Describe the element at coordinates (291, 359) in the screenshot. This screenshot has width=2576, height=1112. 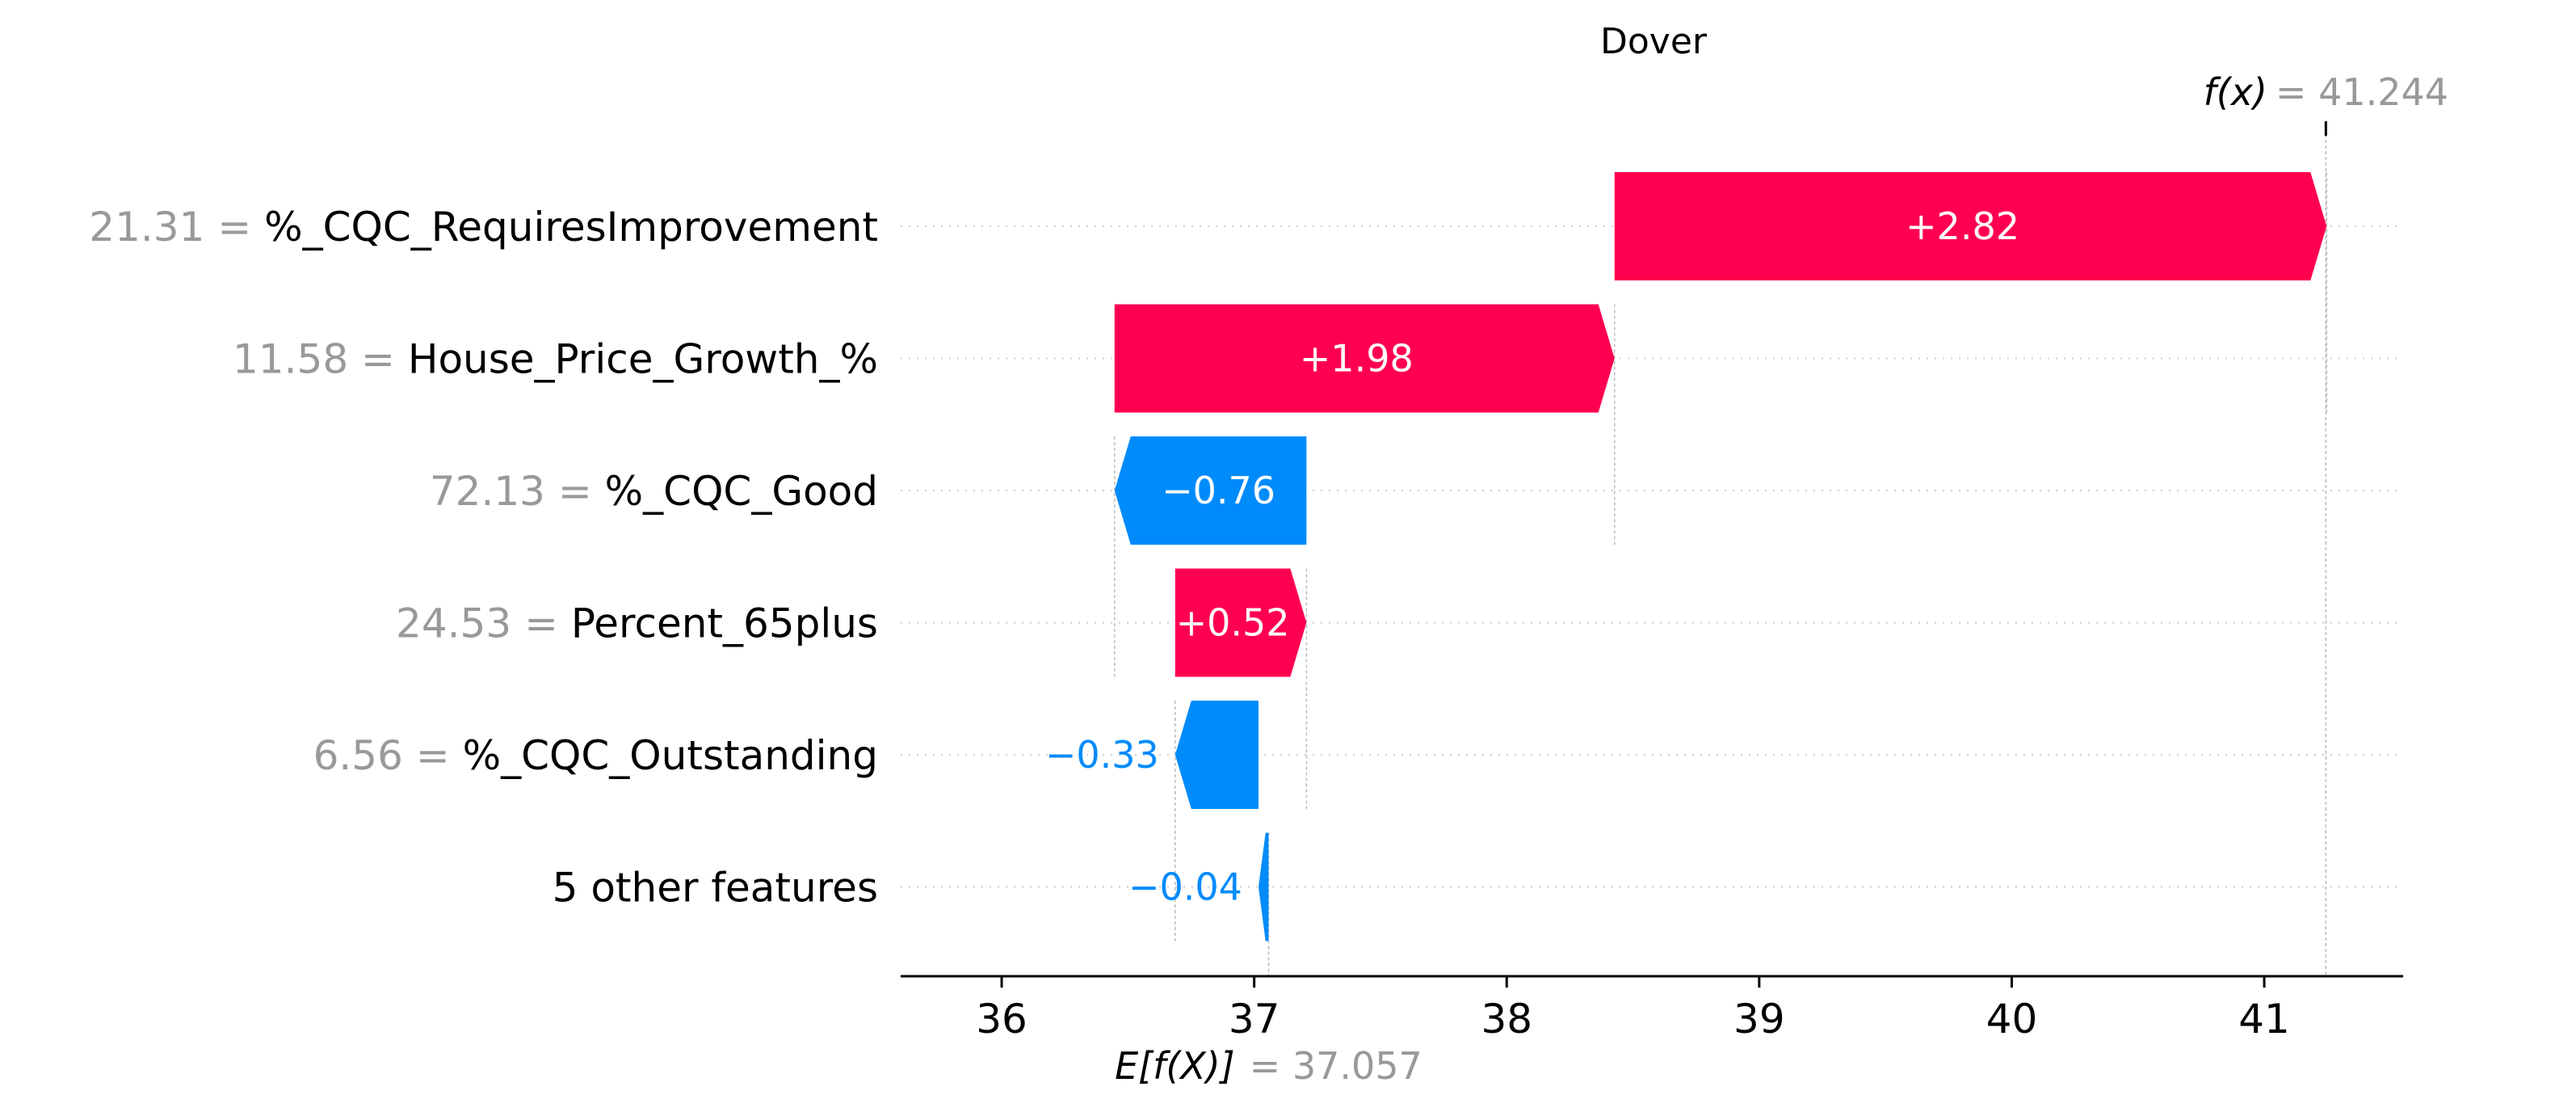
I see `feature-value: 11.58` at that location.